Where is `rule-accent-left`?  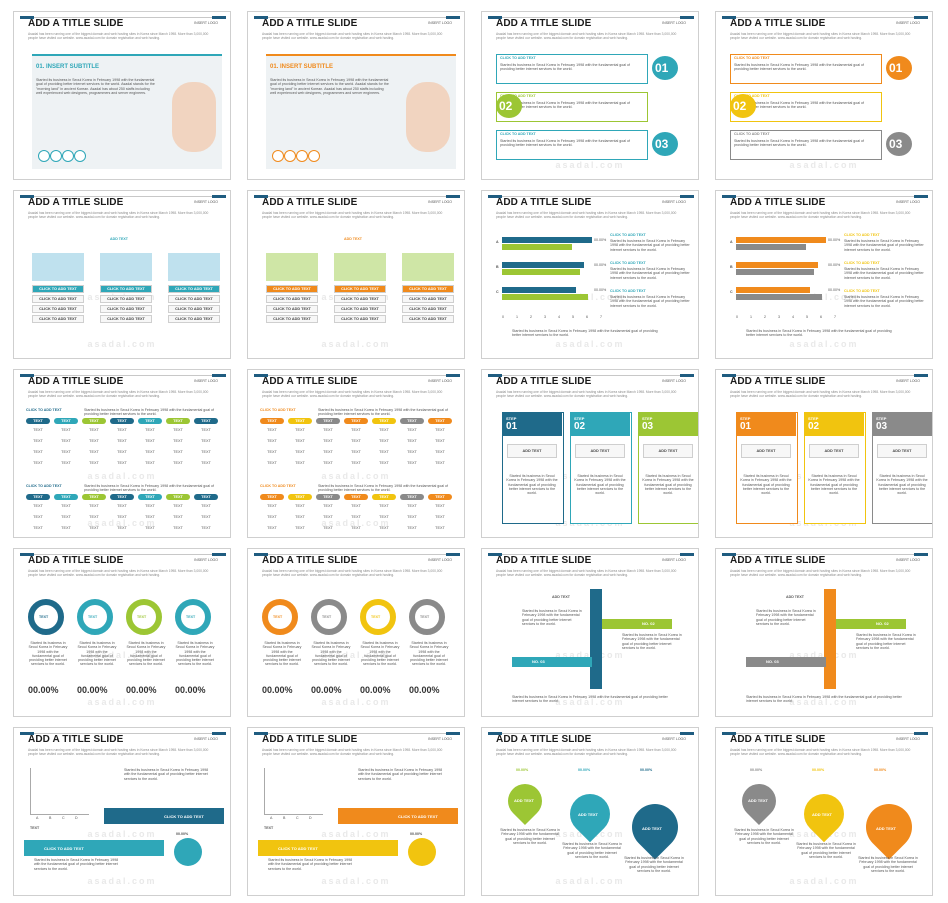
rule-accent-left is located at coordinates (27, 17).